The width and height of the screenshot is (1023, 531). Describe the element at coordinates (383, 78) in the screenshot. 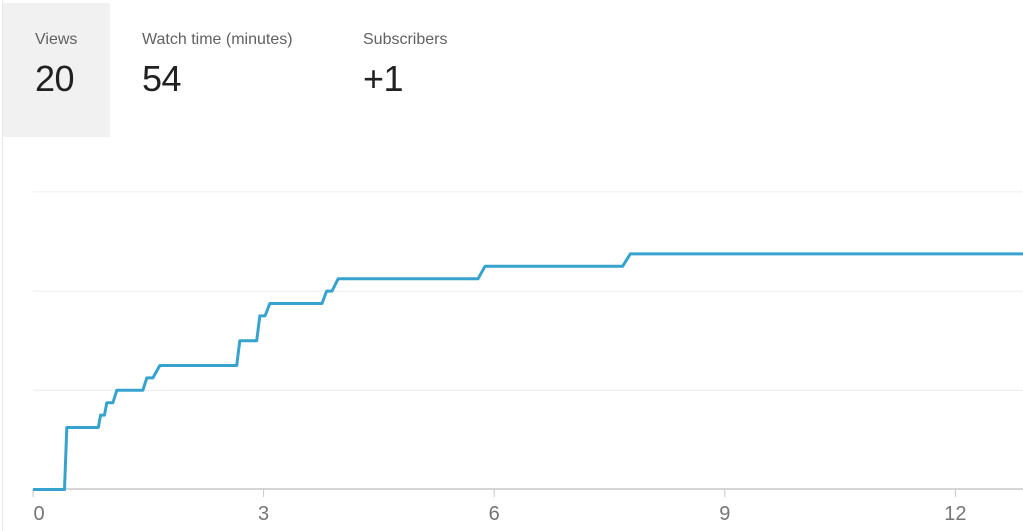

I see `tab-subscribers-value: +1` at that location.